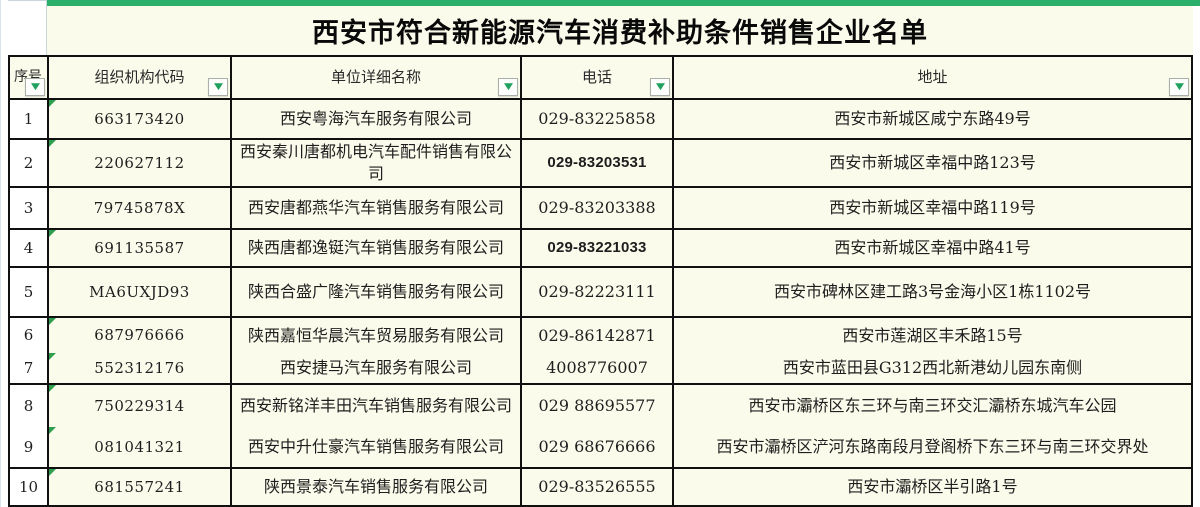 The width and height of the screenshot is (1200, 507). I want to click on cell-address: 西安市新城区幸福中路123号, so click(932, 164).